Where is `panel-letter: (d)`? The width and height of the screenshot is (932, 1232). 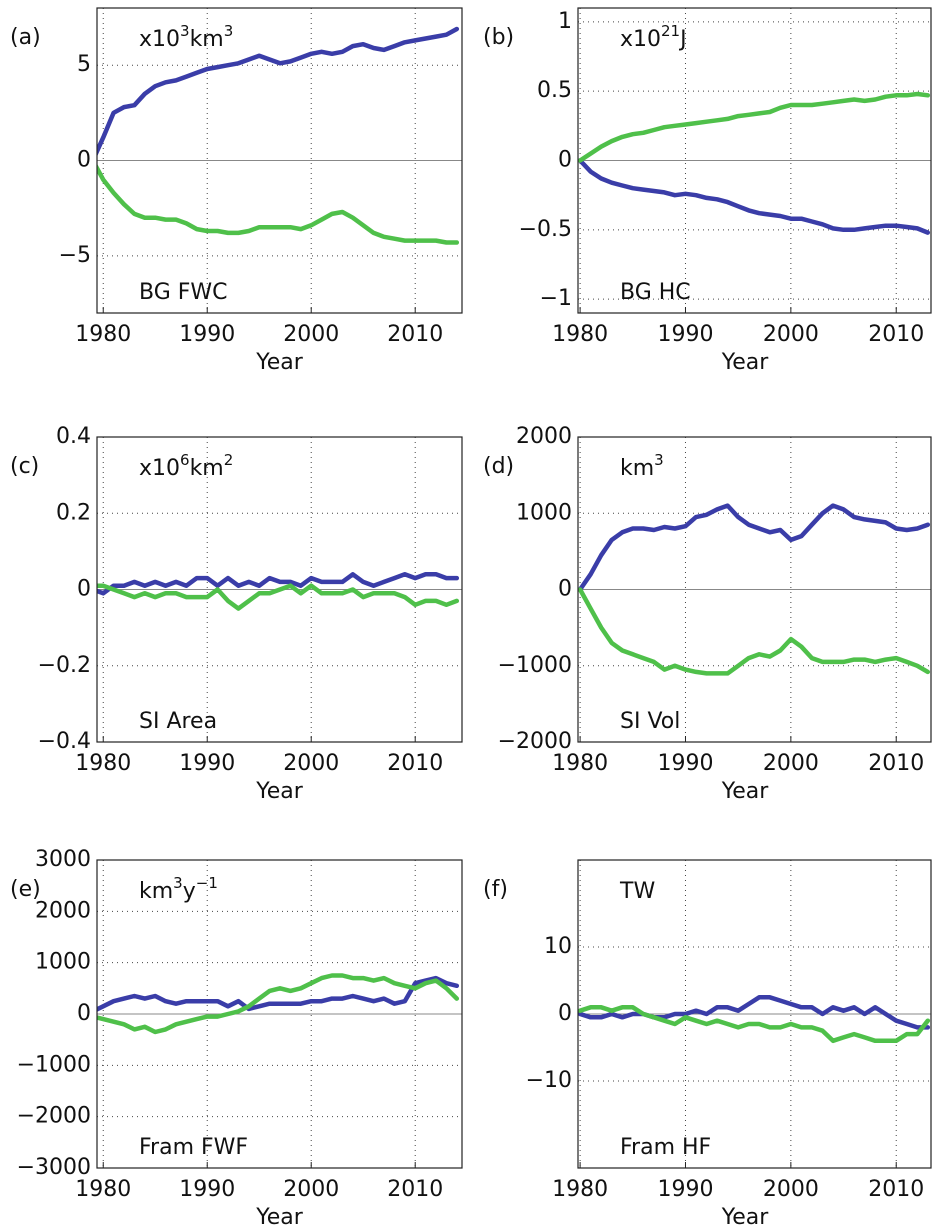 panel-letter: (d) is located at coordinates (498, 466).